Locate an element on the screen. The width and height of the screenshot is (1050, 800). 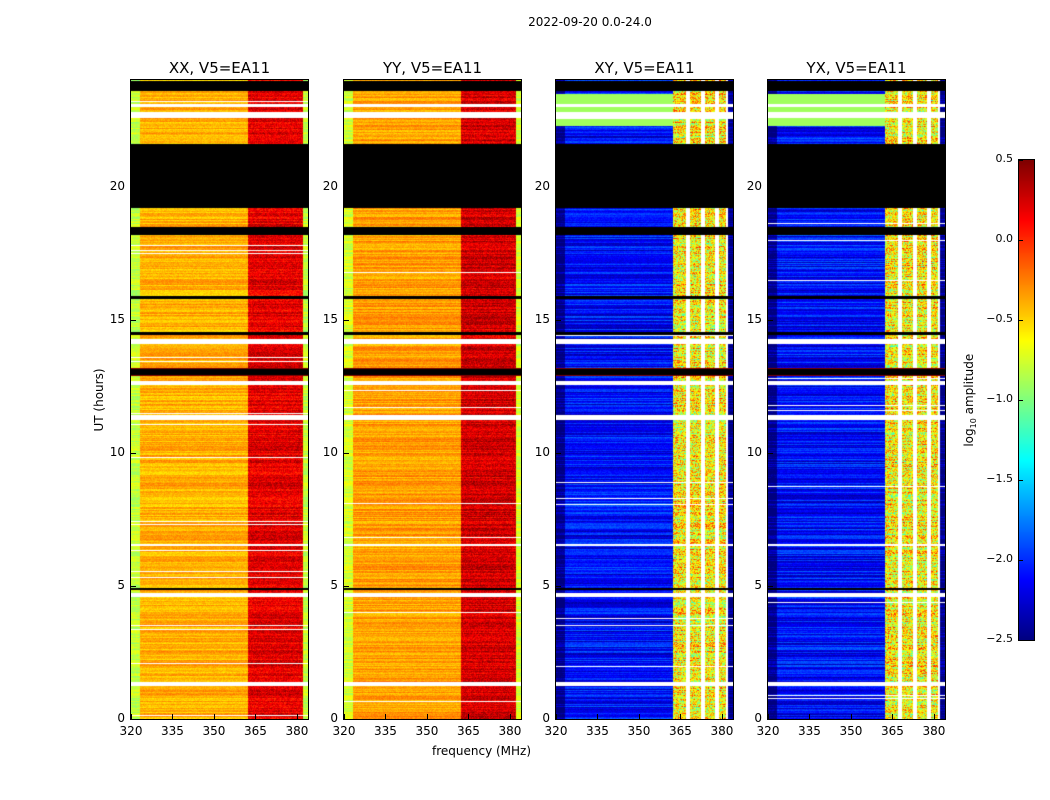
colorbar-frame is located at coordinates (1026, 400).